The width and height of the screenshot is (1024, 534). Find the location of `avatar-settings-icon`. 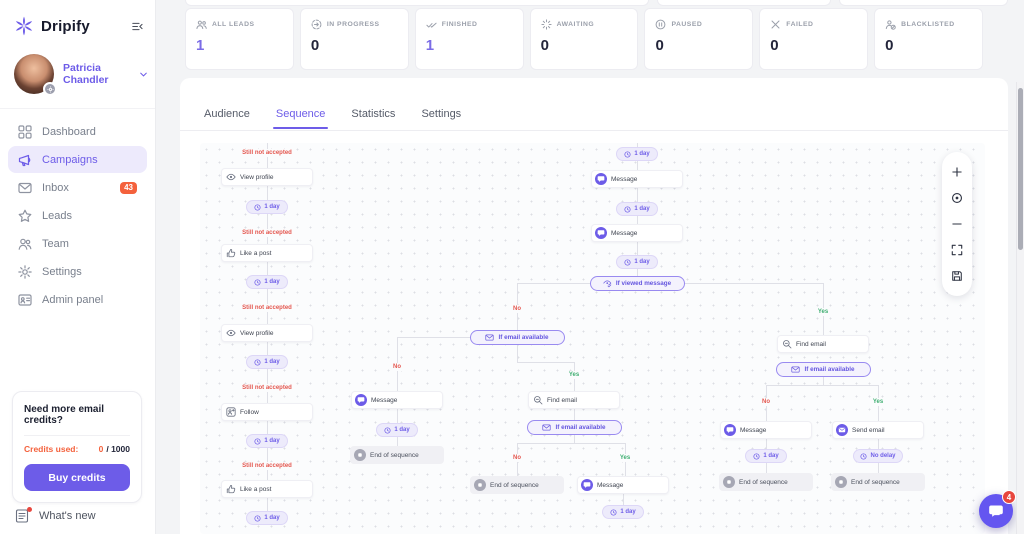

avatar-settings-icon is located at coordinates (50, 89).